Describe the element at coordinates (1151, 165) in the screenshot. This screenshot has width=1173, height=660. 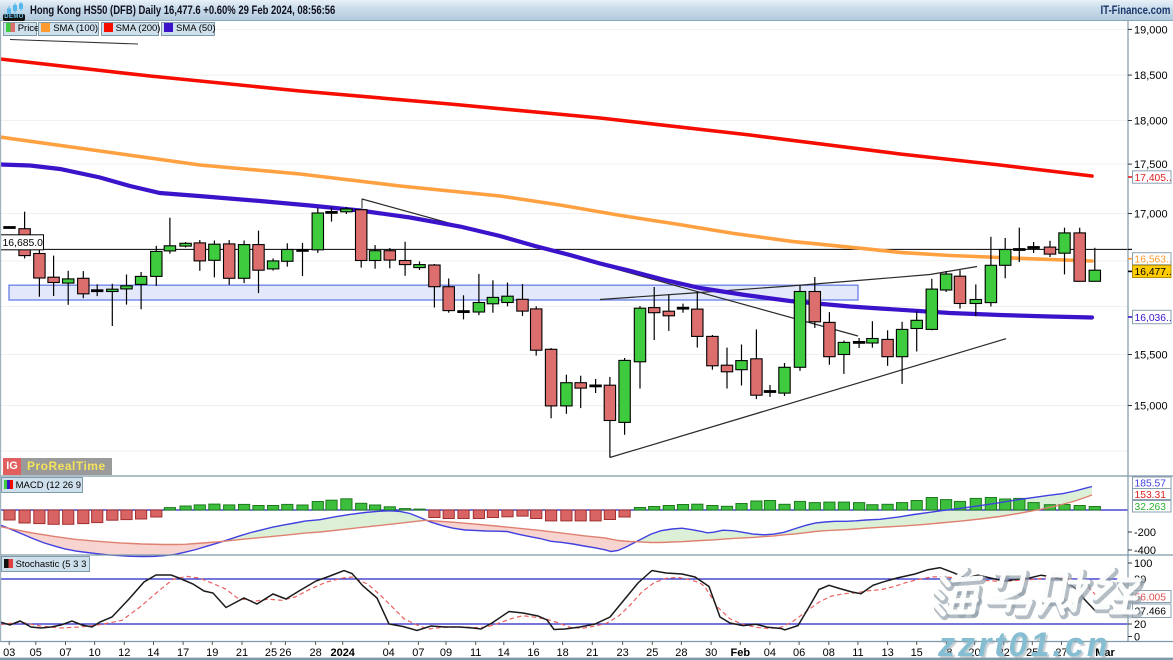
I see `svg-text: 17,500` at that location.